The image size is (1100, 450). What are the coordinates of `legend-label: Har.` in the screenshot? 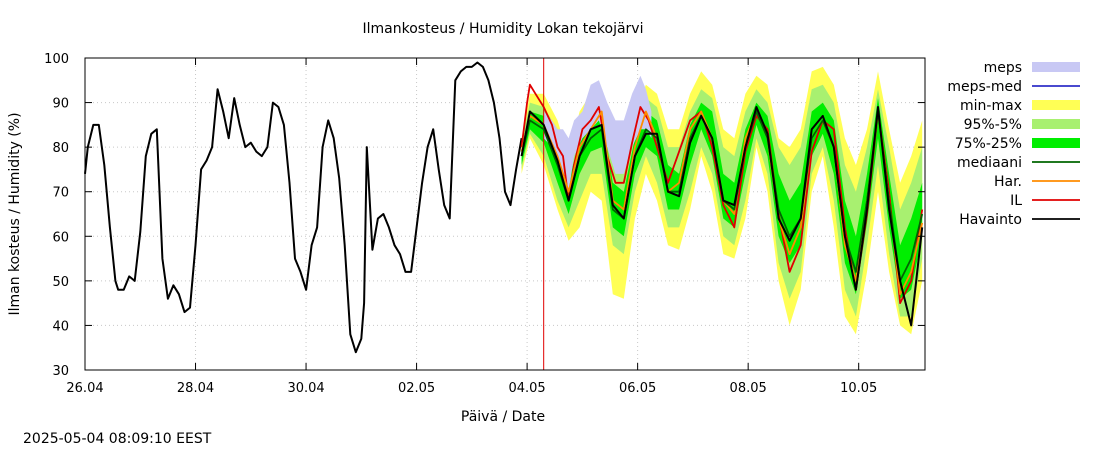 It's located at (1008, 182).